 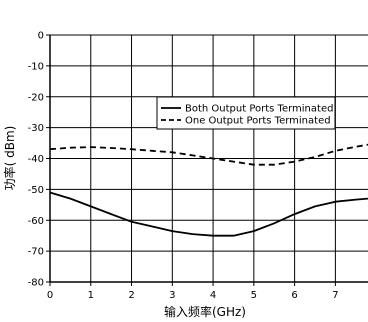 I want to click on x-axis-title: 输入频率(GHz), so click(x=205, y=311).